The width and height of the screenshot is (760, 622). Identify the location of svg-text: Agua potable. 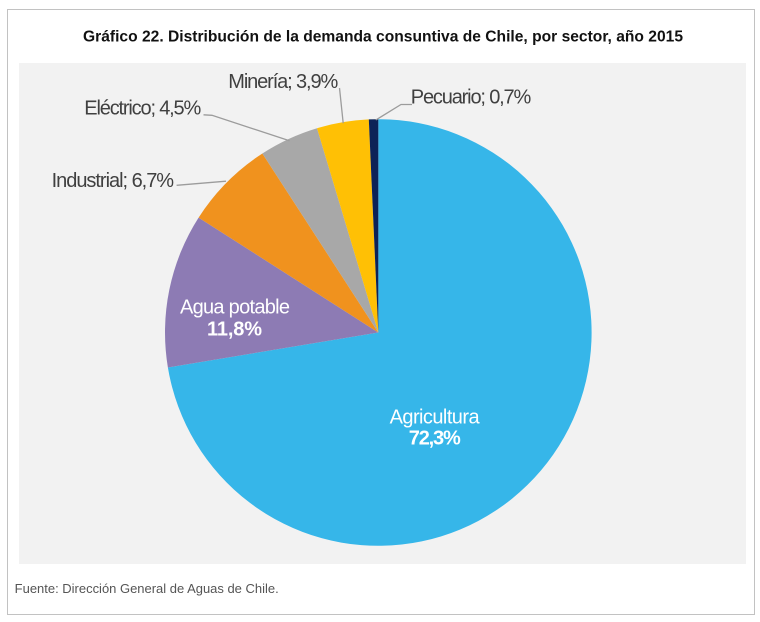
(235, 308).